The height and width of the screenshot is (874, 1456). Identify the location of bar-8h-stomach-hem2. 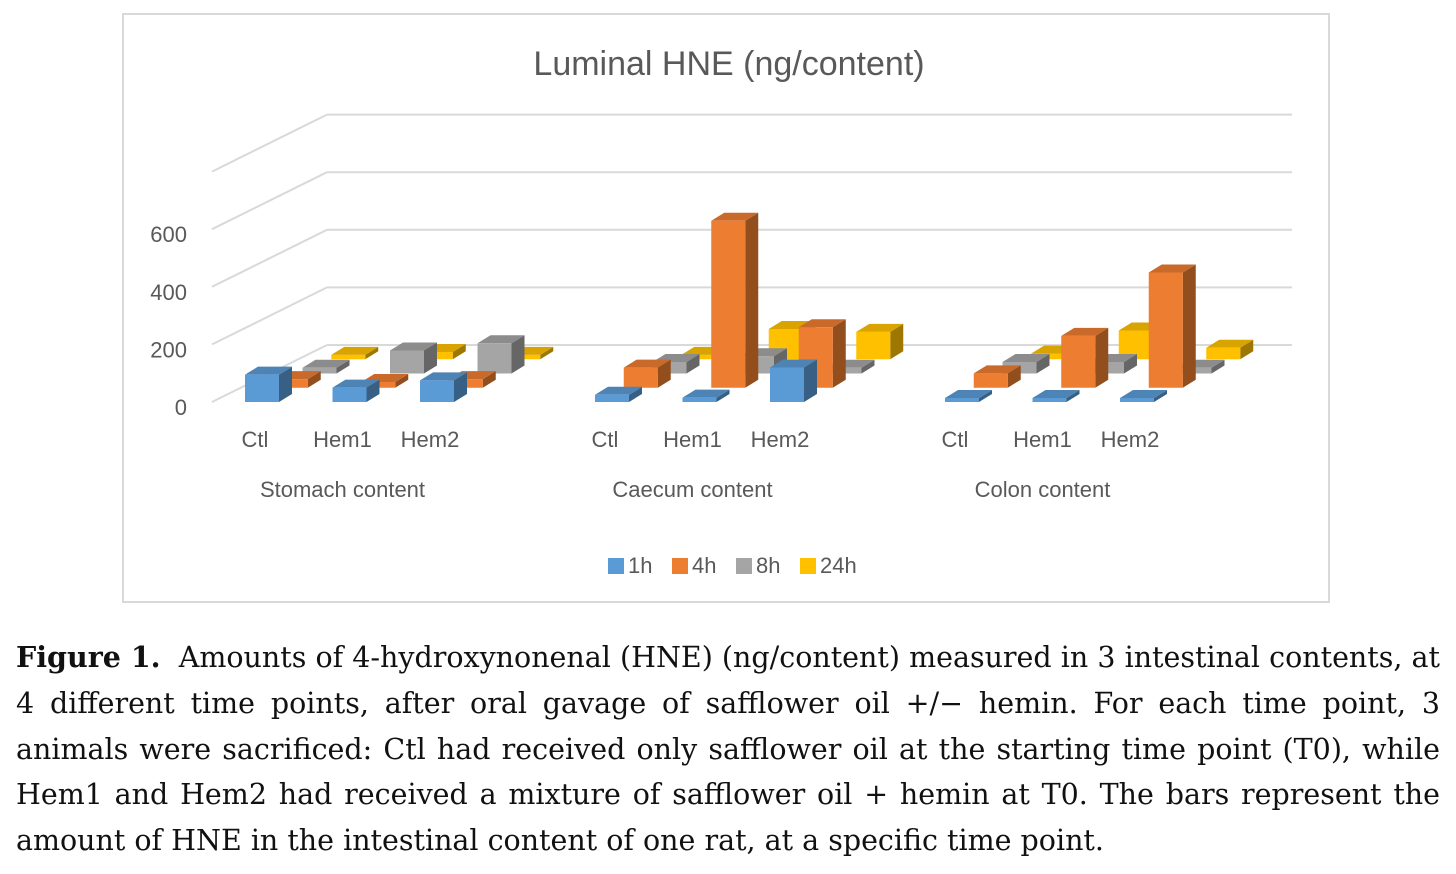
(501, 354).